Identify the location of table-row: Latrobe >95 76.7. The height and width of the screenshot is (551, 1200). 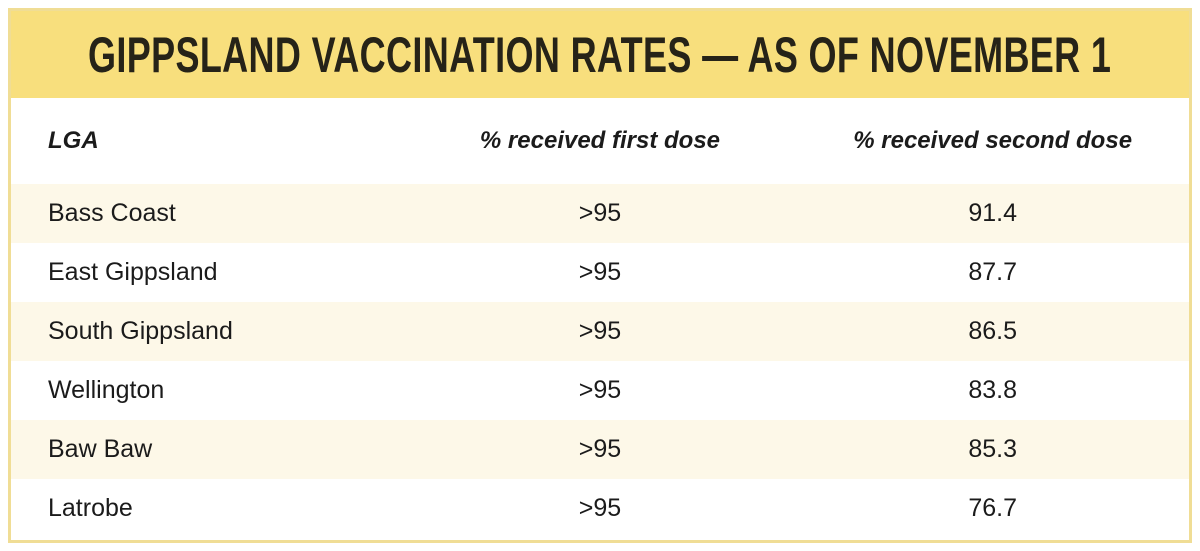
(600, 508).